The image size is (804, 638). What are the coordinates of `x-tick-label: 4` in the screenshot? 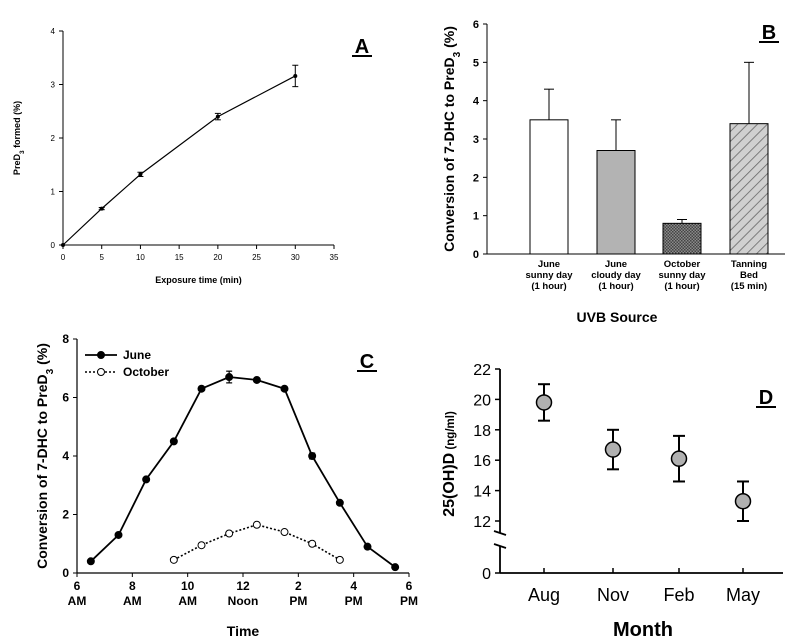 It's located at (353, 586).